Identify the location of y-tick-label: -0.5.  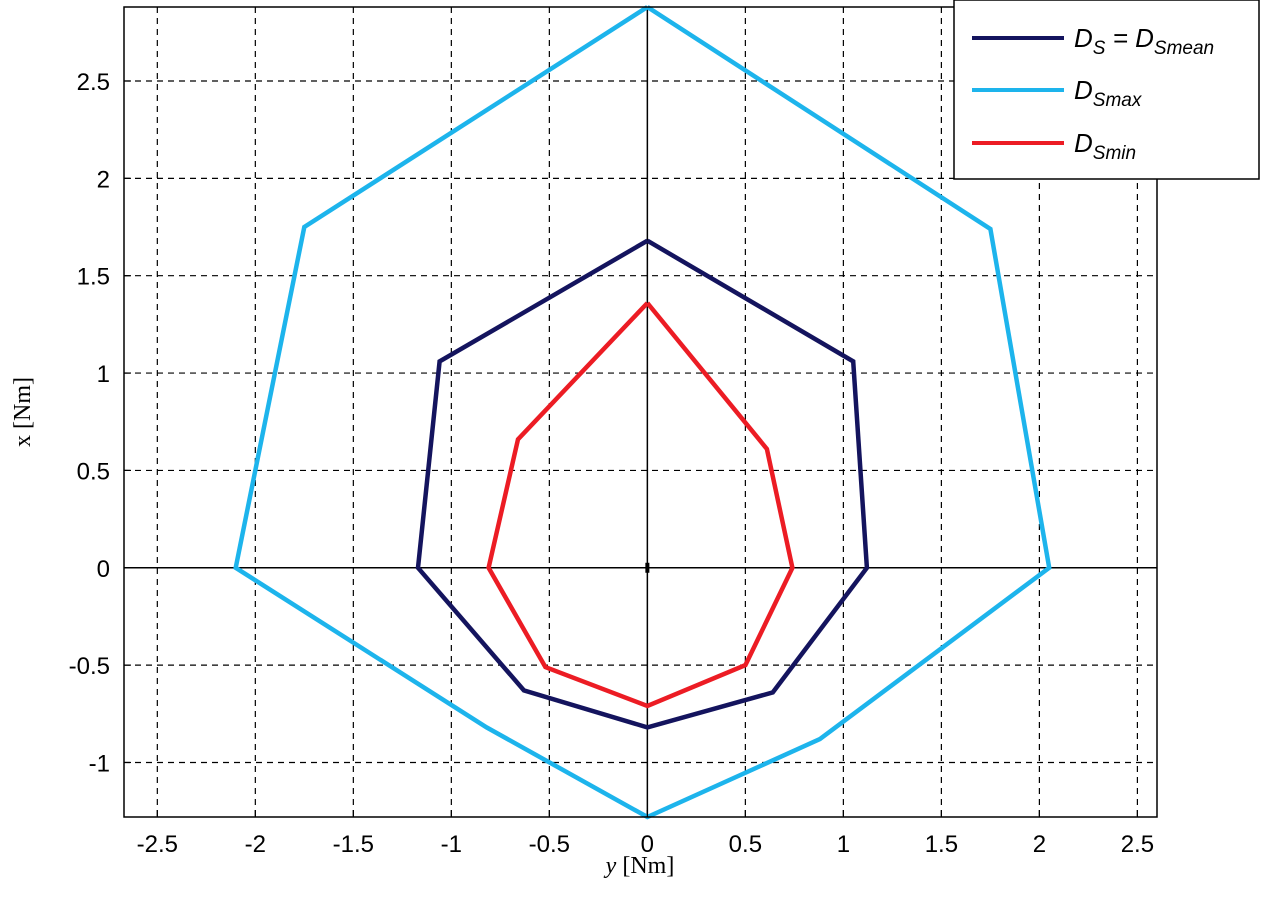
(89, 666).